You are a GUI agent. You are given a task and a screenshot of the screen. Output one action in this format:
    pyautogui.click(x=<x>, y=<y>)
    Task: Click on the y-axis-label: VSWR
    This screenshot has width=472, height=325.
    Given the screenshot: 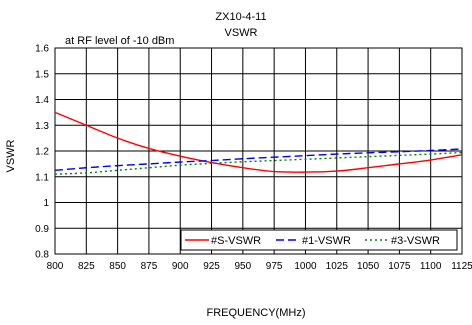 What is the action you would take?
    pyautogui.click(x=11, y=155)
    